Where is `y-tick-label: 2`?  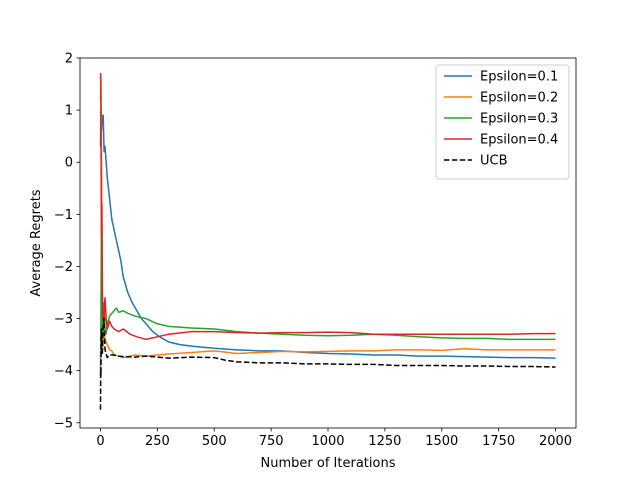 y-tick-label: 2 is located at coordinates (69, 59).